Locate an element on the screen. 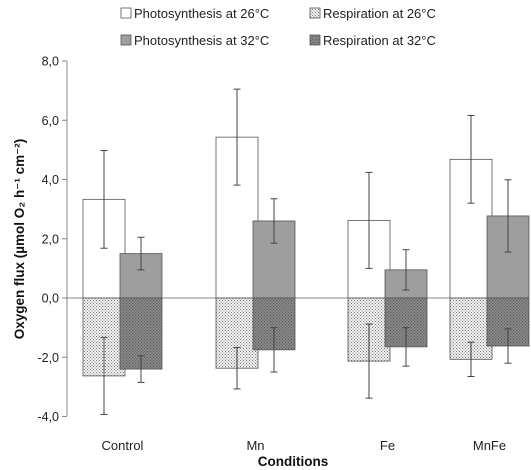  bar-respiration-at-32-c-mn is located at coordinates (274, 324).